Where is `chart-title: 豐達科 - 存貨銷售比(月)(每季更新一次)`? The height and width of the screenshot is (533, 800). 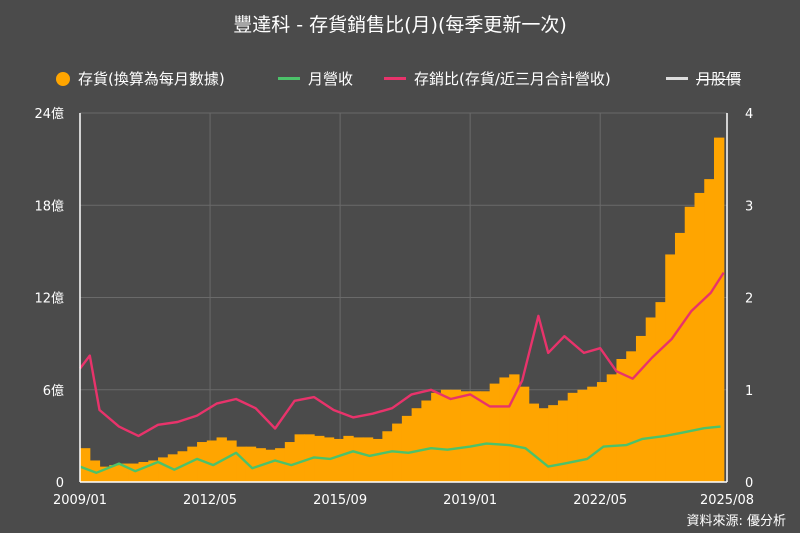
chart-title: 豐達科 - 存貨銷售比(月)(每季更新一次) is located at coordinates (400, 25).